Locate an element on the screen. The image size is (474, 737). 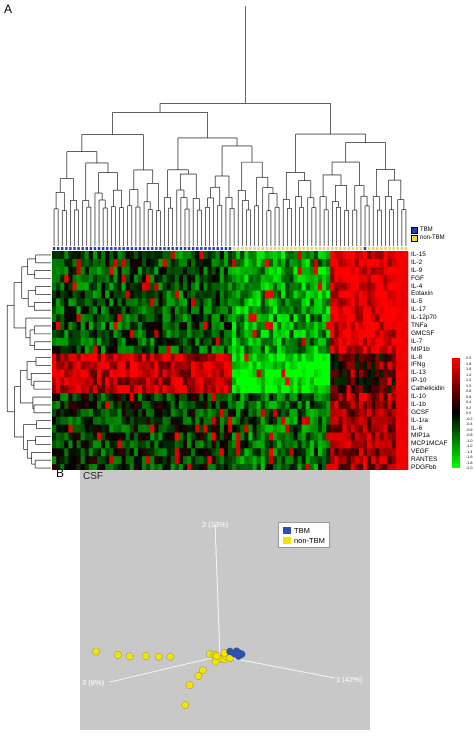
pca-swatch-nontbm is located at coordinates (287, 540).